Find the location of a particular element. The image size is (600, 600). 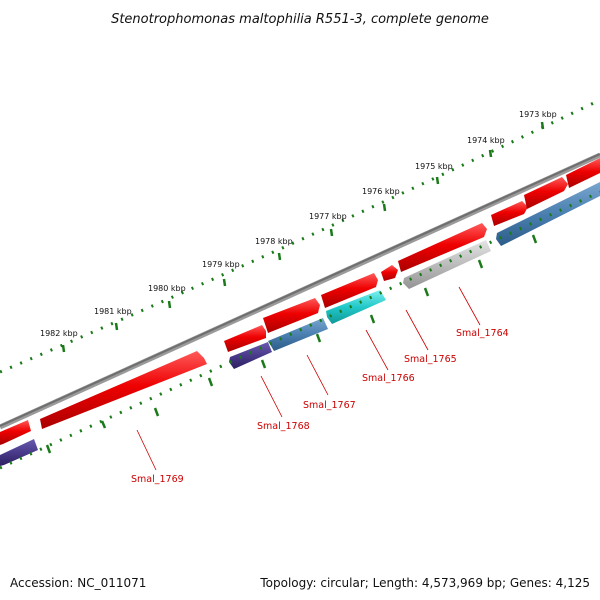

scale-label: 1975 kbp is located at coordinates (434, 166).